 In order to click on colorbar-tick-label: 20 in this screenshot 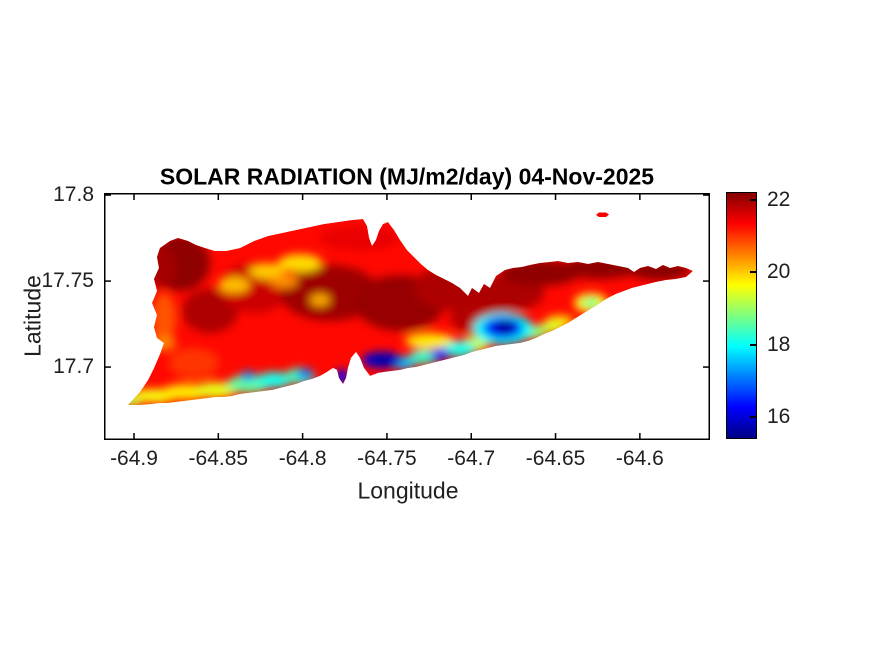, I will do `click(779, 272)`.